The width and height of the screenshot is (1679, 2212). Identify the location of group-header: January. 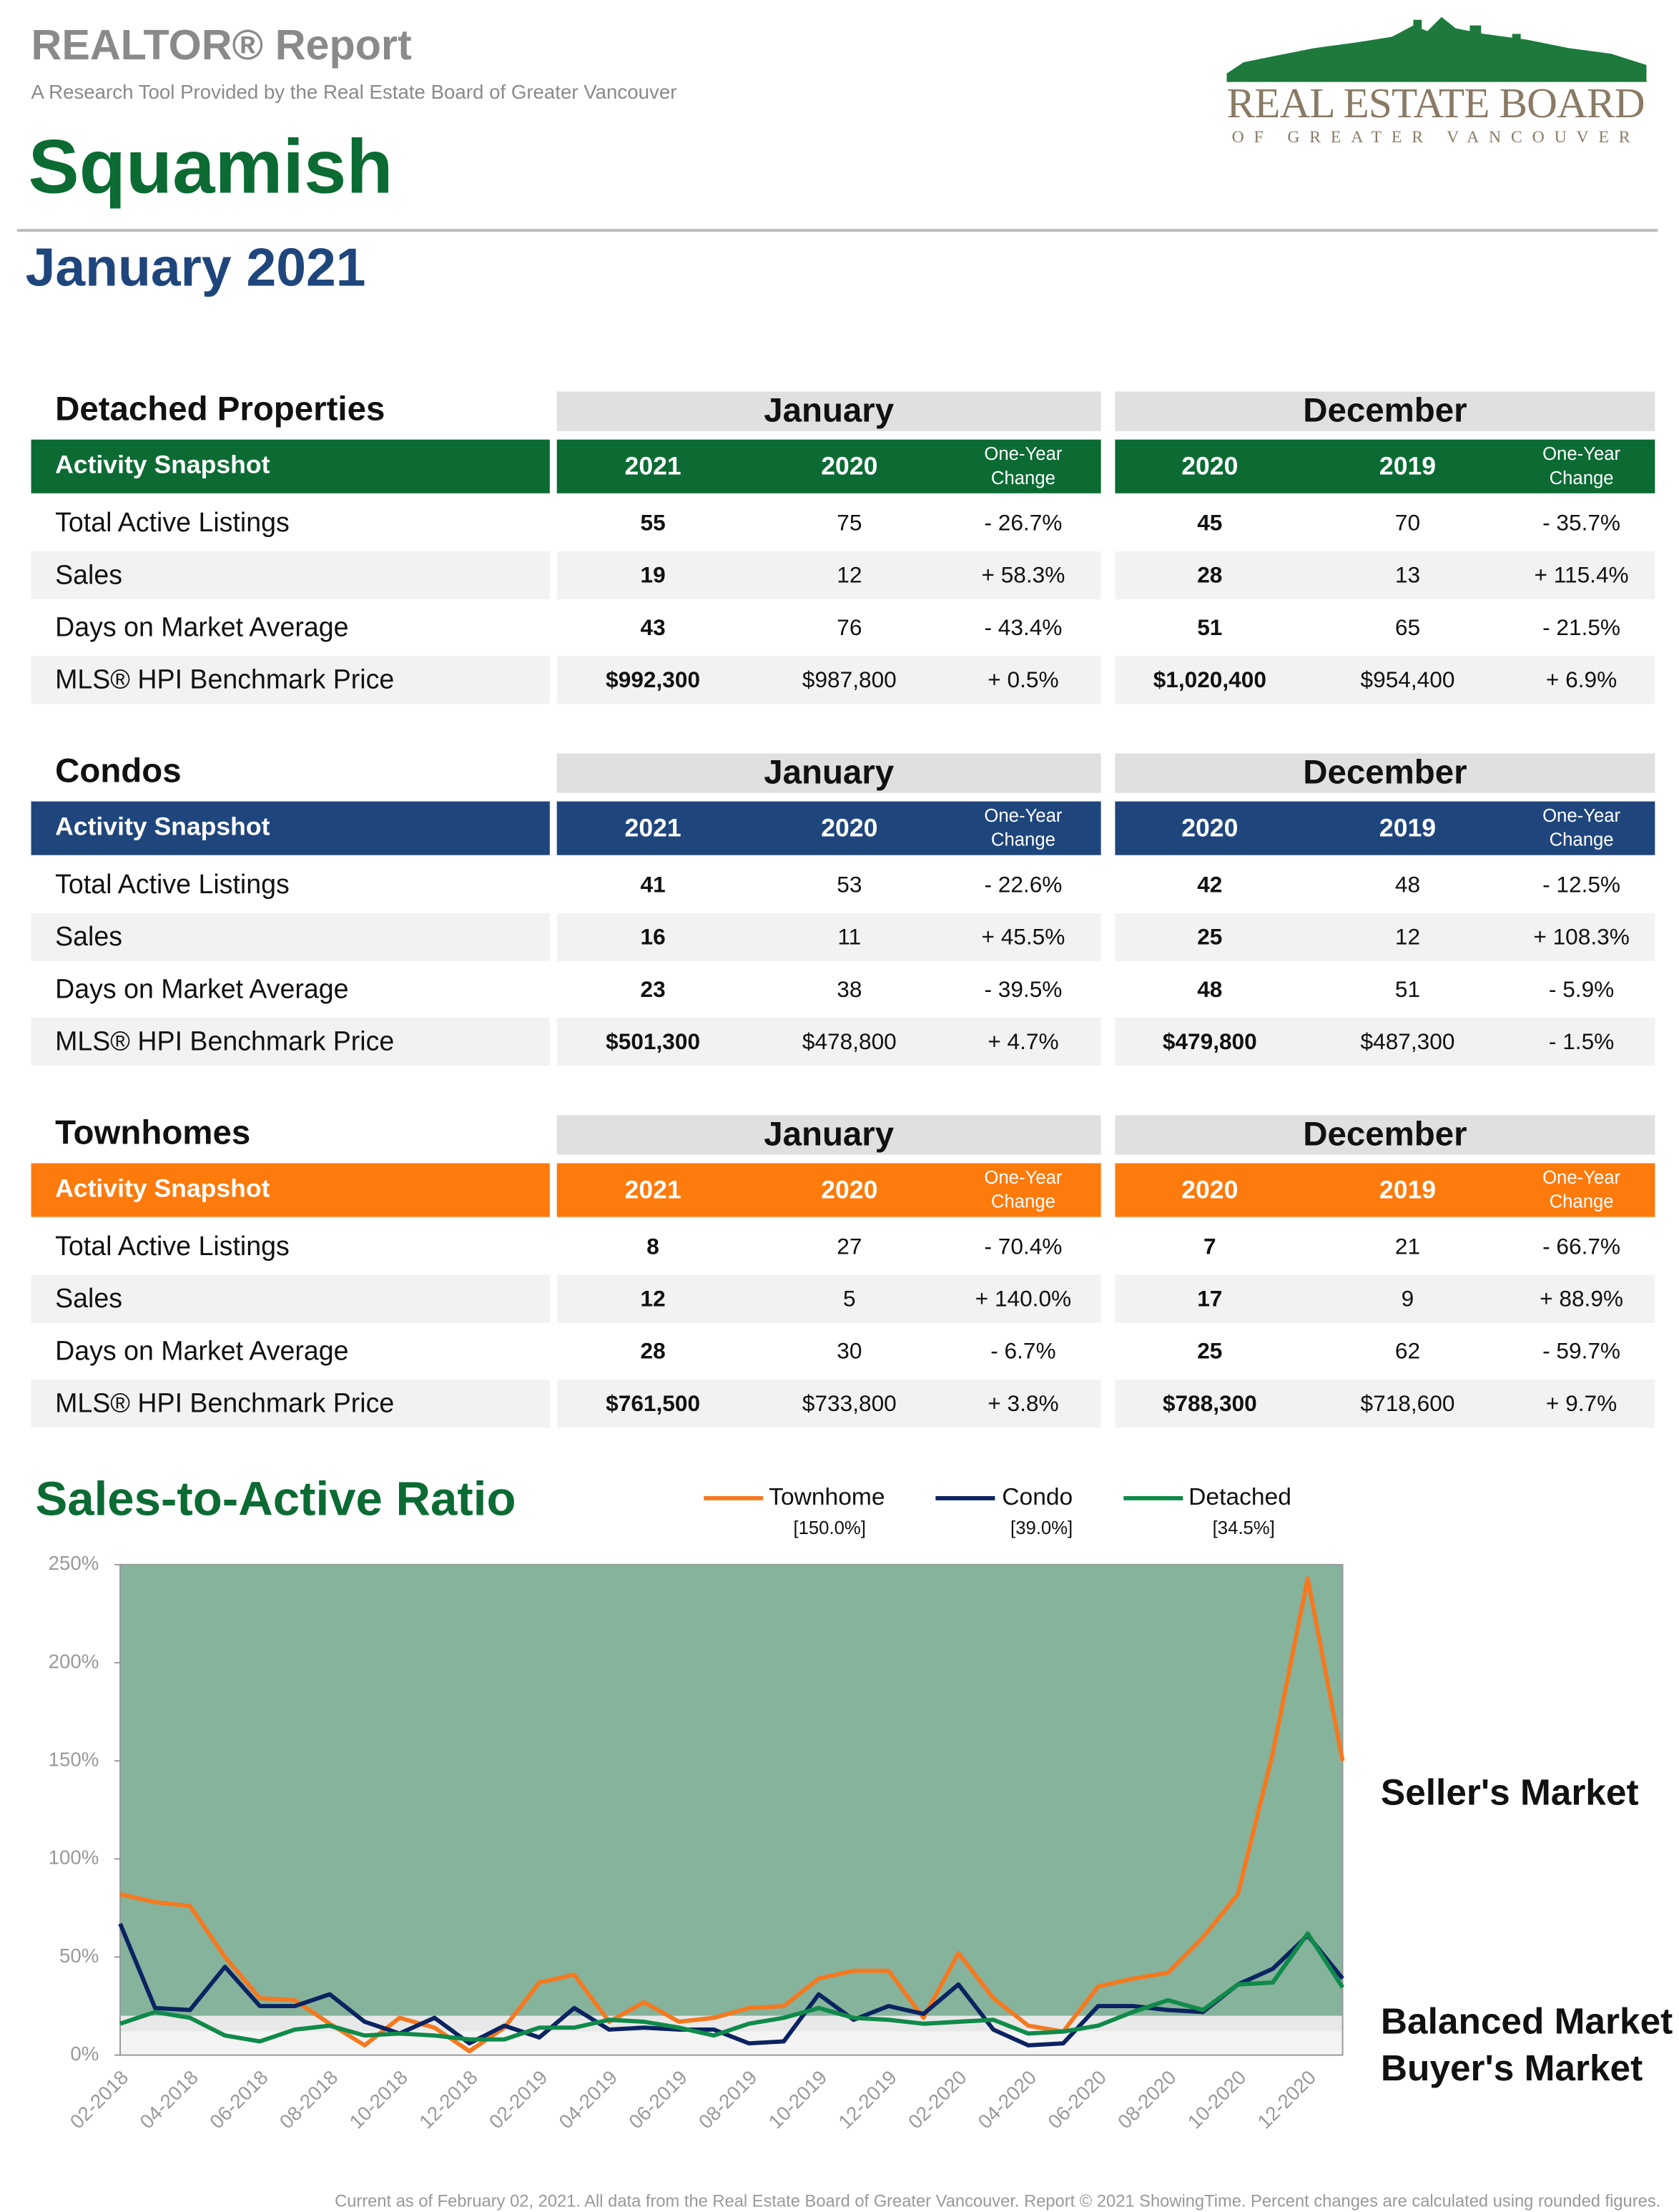
(830, 773).